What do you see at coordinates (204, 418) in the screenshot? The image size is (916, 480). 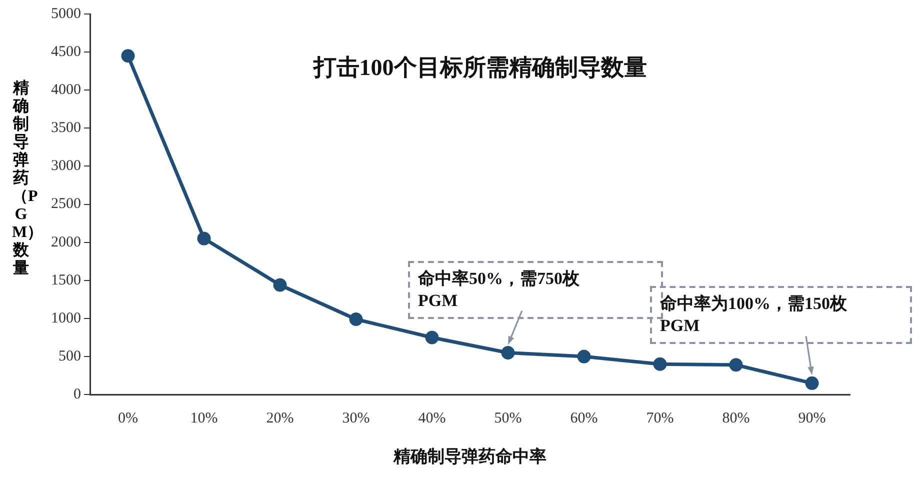 I see `x-tick-label: 10%` at bounding box center [204, 418].